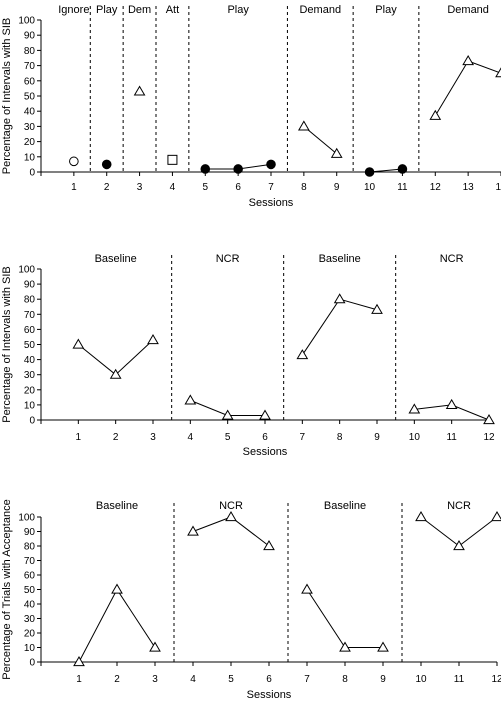 The height and width of the screenshot is (710, 501). Describe the element at coordinates (498, 187) in the screenshot. I see `x-tick-label: 14` at that location.